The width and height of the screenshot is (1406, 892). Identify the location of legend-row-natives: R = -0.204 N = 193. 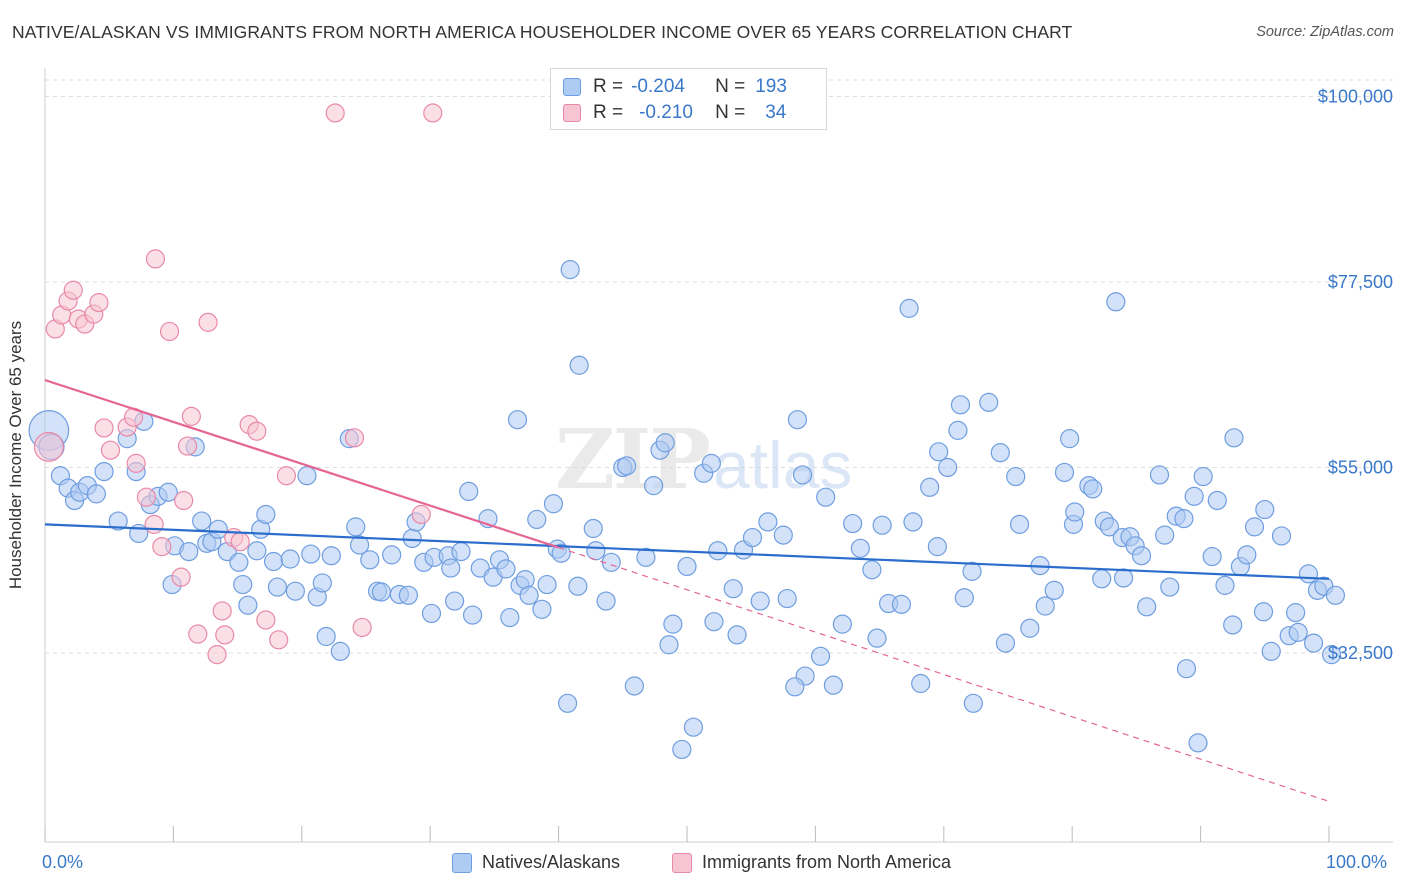
(675, 87).